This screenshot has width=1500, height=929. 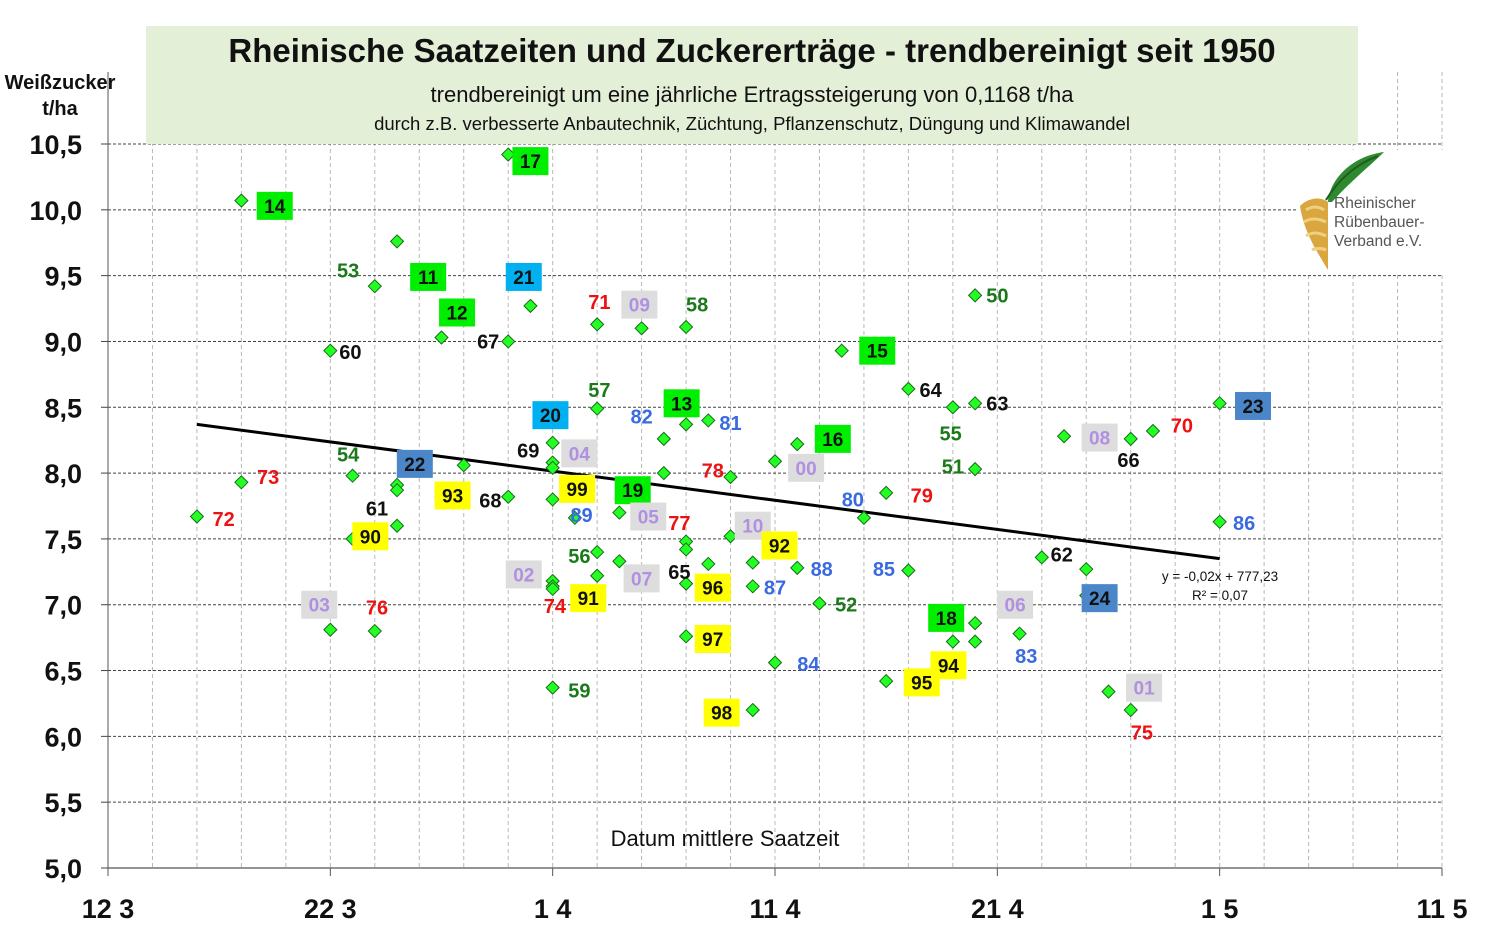 I want to click on point-label: 77, so click(x=679, y=524).